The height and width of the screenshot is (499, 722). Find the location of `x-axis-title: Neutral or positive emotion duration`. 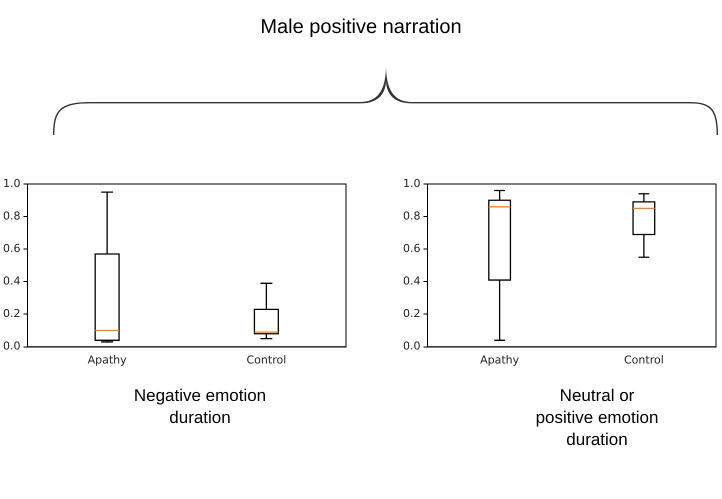

x-axis-title: Neutral or positive emotion duration is located at coordinates (597, 418).